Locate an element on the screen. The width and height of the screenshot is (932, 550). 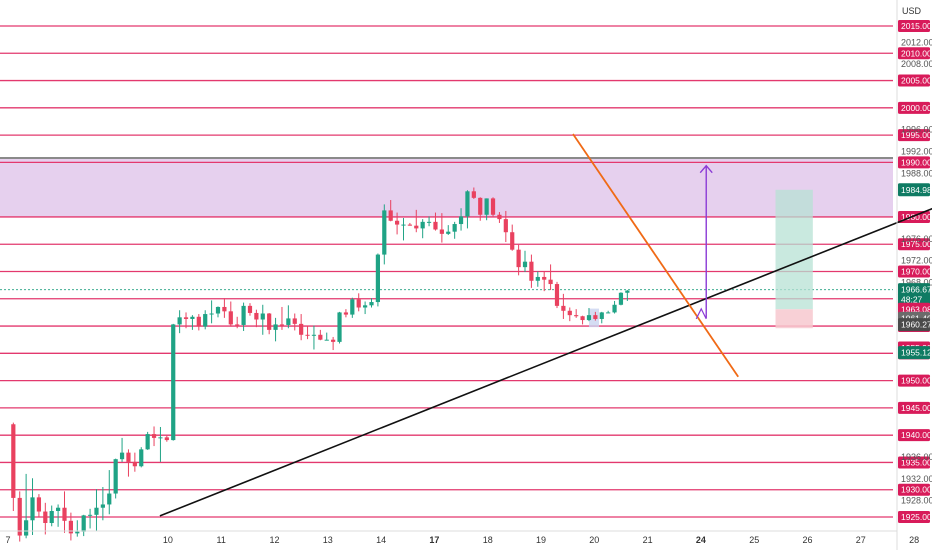
x-tick-label: 14 is located at coordinates (381, 540).